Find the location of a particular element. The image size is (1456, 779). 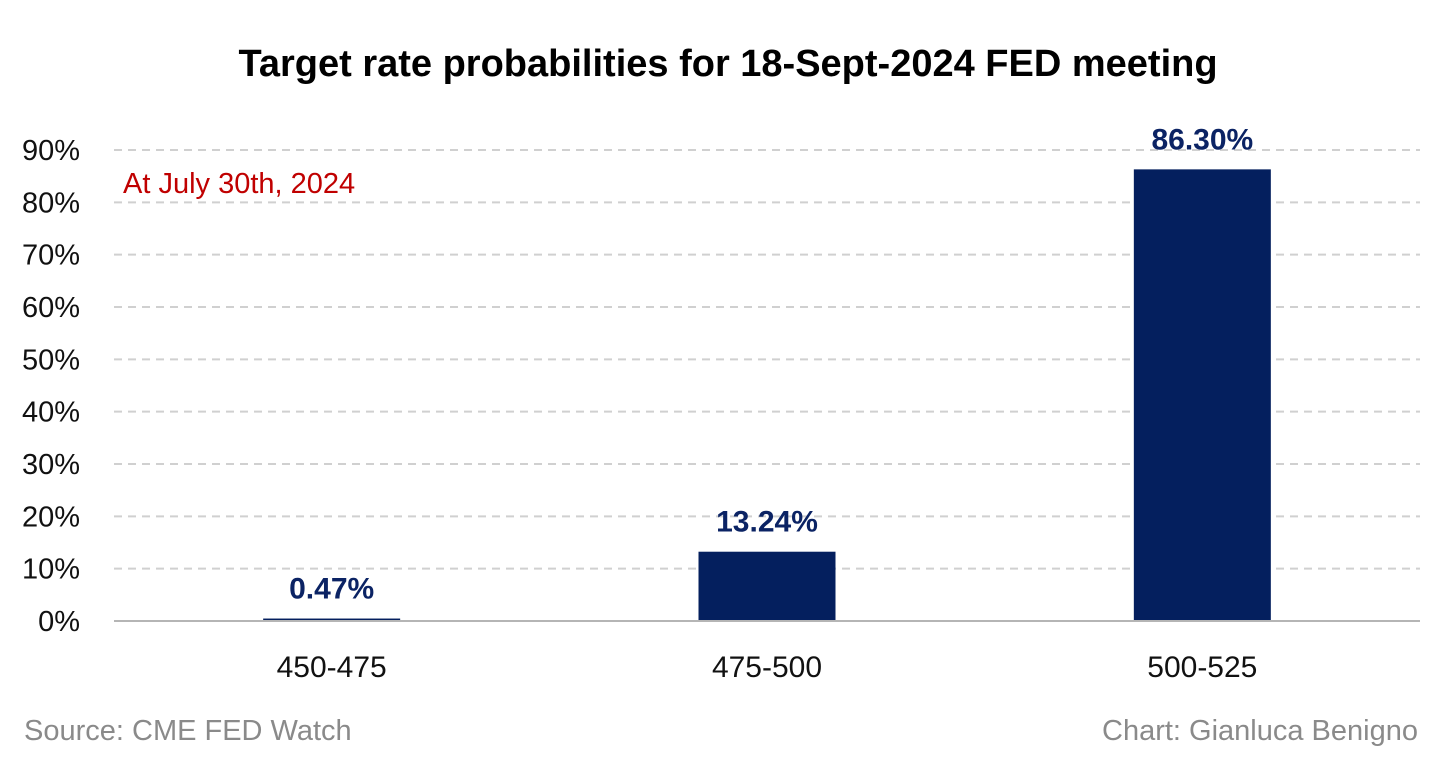

x-tick-label: 500-525 is located at coordinates (1202, 667).